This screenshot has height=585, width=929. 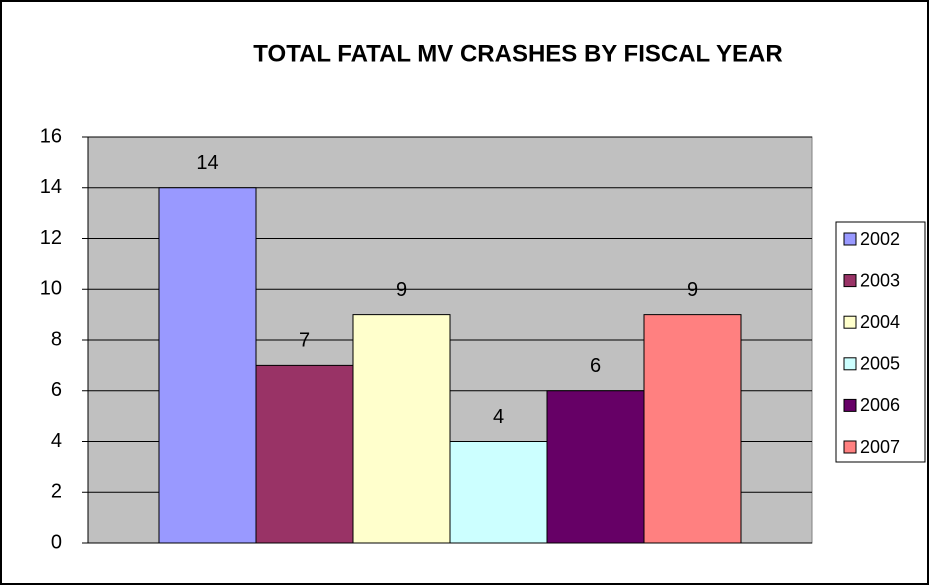 What do you see at coordinates (880, 405) in the screenshot?
I see `legend-label: 2006` at bounding box center [880, 405].